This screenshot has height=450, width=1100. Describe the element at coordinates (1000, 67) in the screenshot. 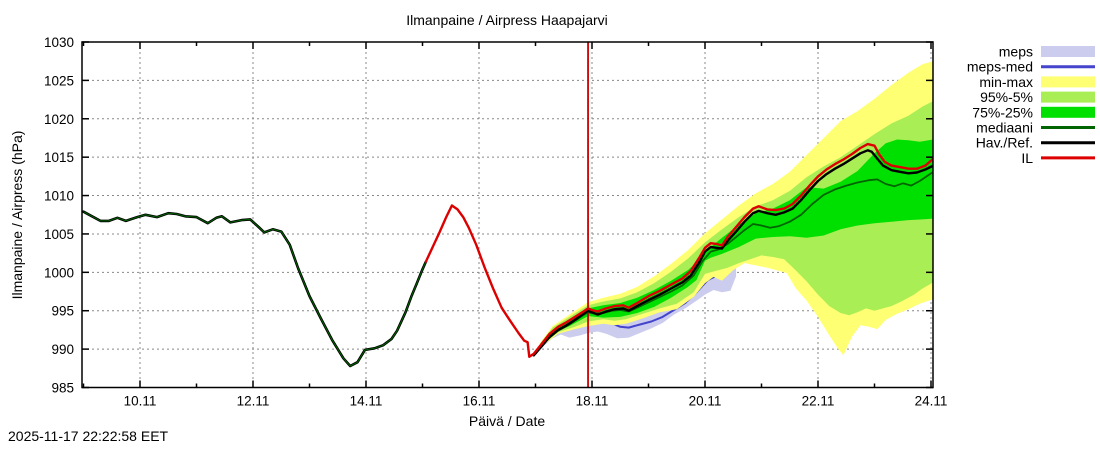

I see `legend-label-meps-med: meps-med` at that location.